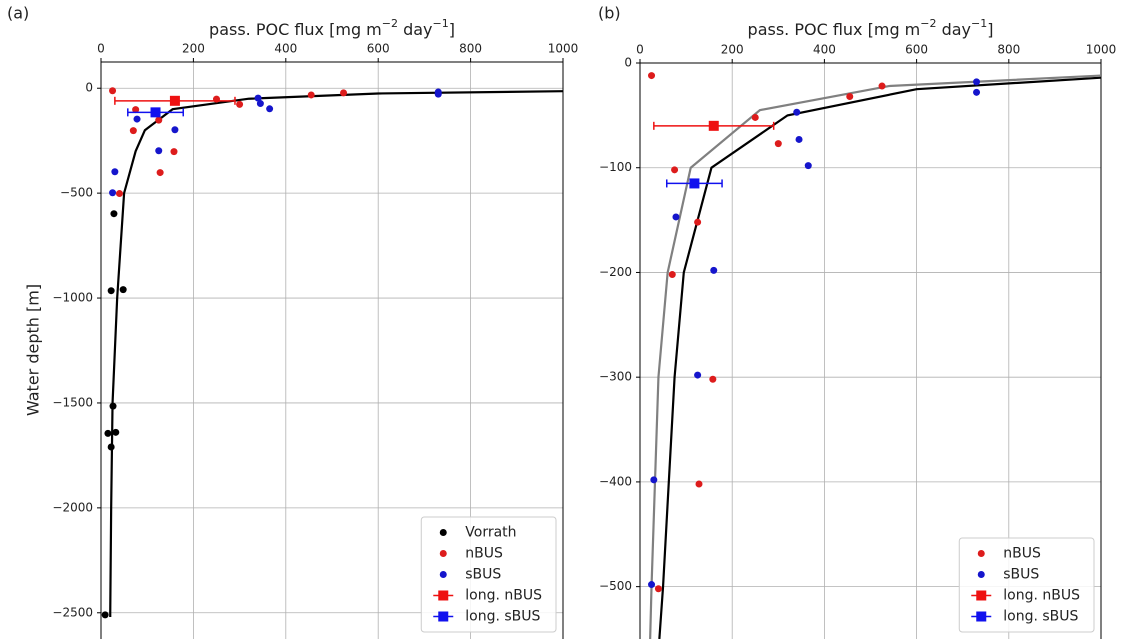 The height and width of the screenshot is (639, 1121). I want to click on y-tick-label: −2000, so click(72, 507).